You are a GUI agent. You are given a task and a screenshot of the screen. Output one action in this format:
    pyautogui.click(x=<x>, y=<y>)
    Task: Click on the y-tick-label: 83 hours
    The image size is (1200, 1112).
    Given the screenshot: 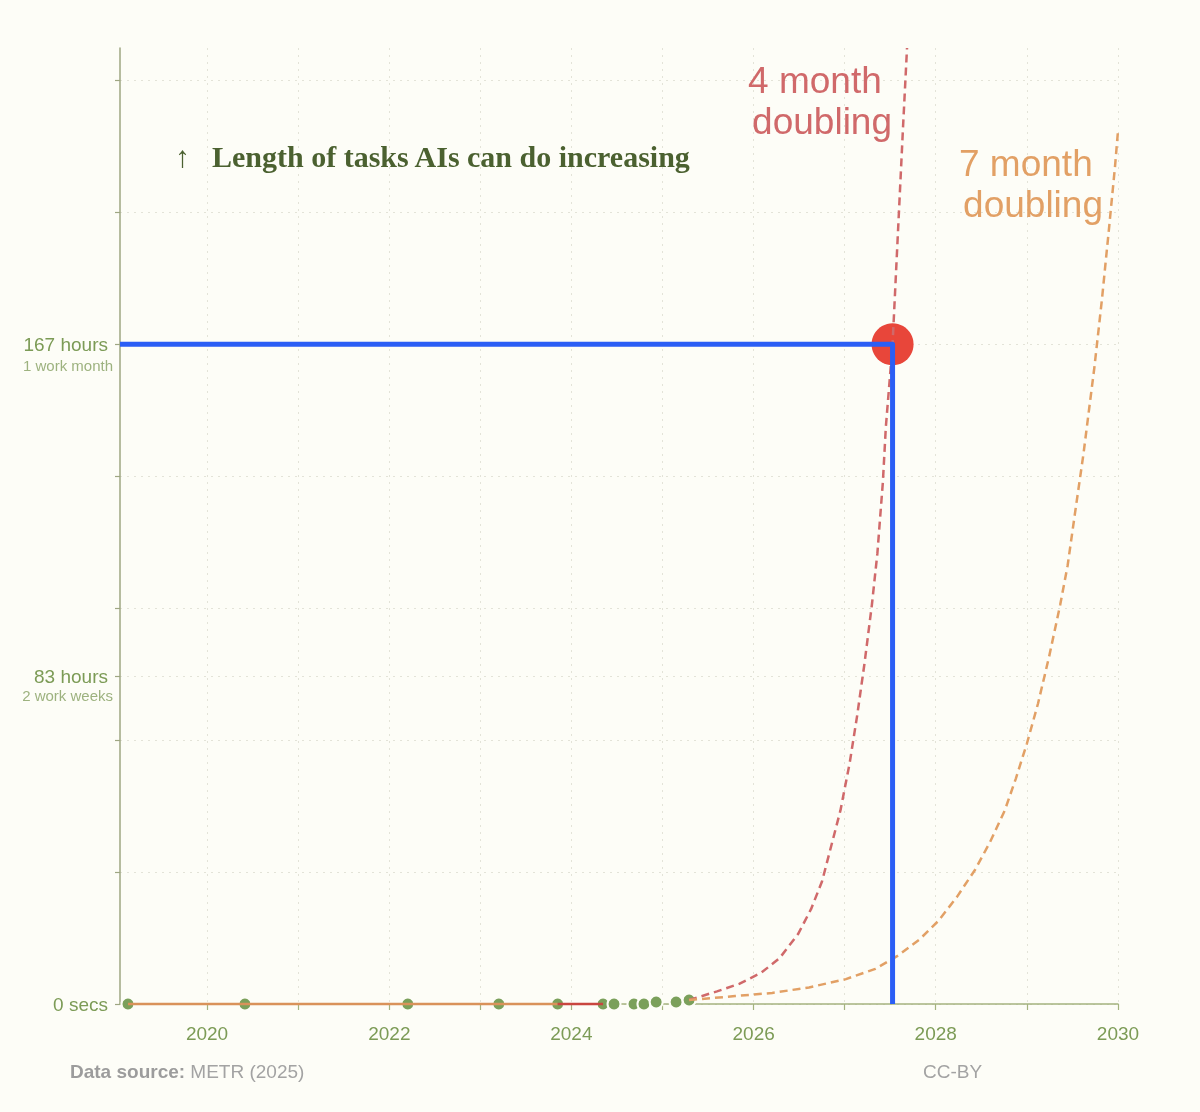 What is the action you would take?
    pyautogui.click(x=71, y=676)
    